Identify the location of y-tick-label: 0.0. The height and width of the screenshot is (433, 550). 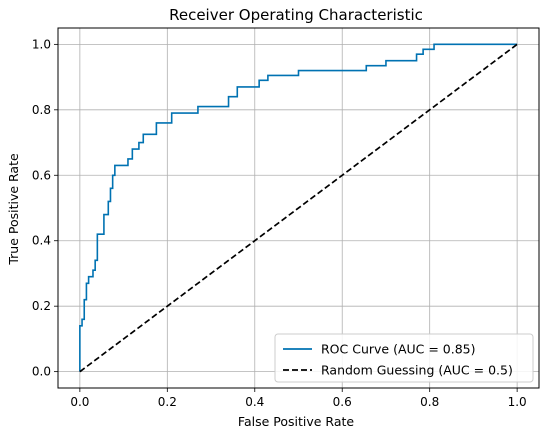
(41, 372).